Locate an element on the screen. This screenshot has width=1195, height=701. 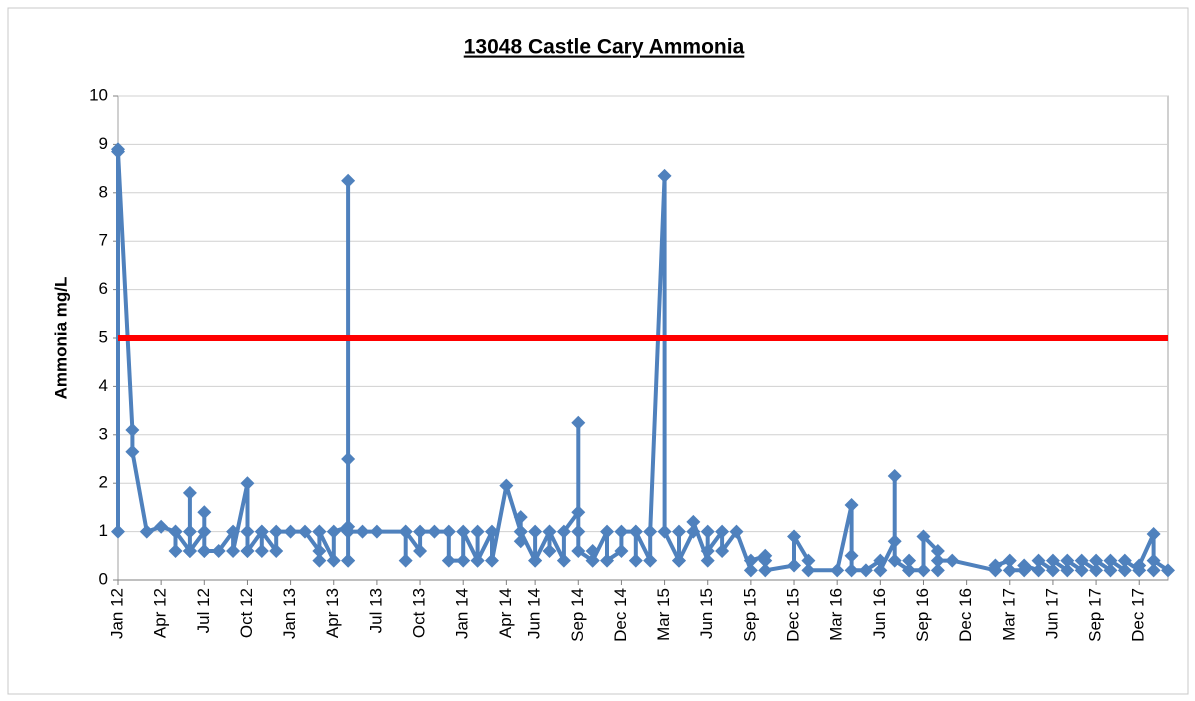
x-tick-label: Jan 14 is located at coordinates (462, 613).